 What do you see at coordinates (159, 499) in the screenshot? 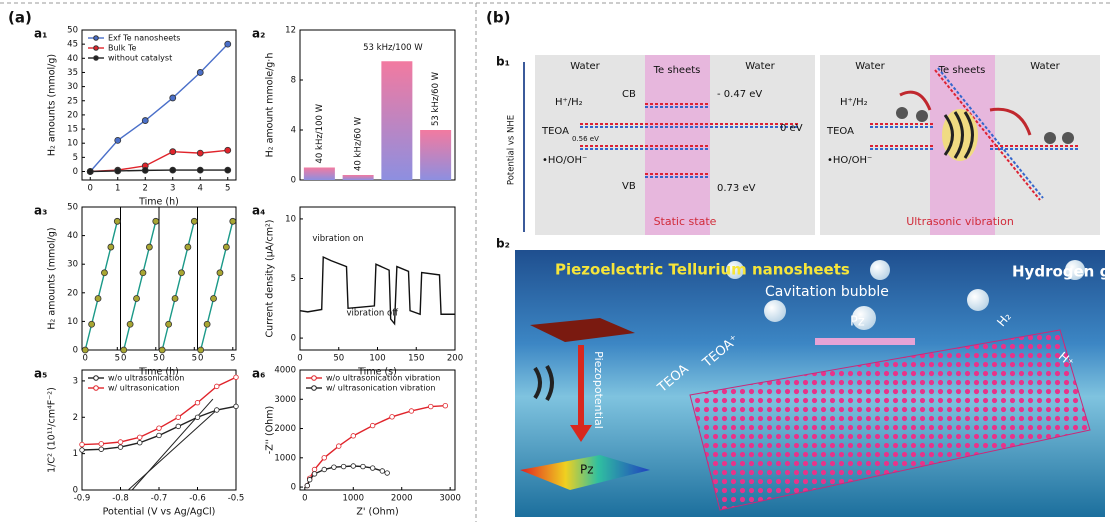
I see `x-tick-label: -0.7` at bounding box center [159, 499].